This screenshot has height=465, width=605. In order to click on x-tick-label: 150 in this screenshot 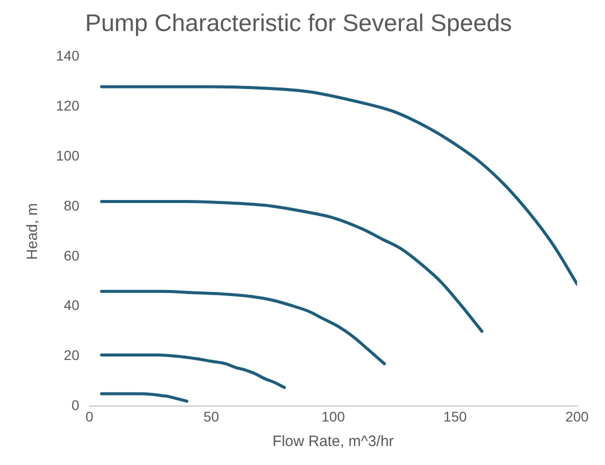, I will do `click(455, 416)`.